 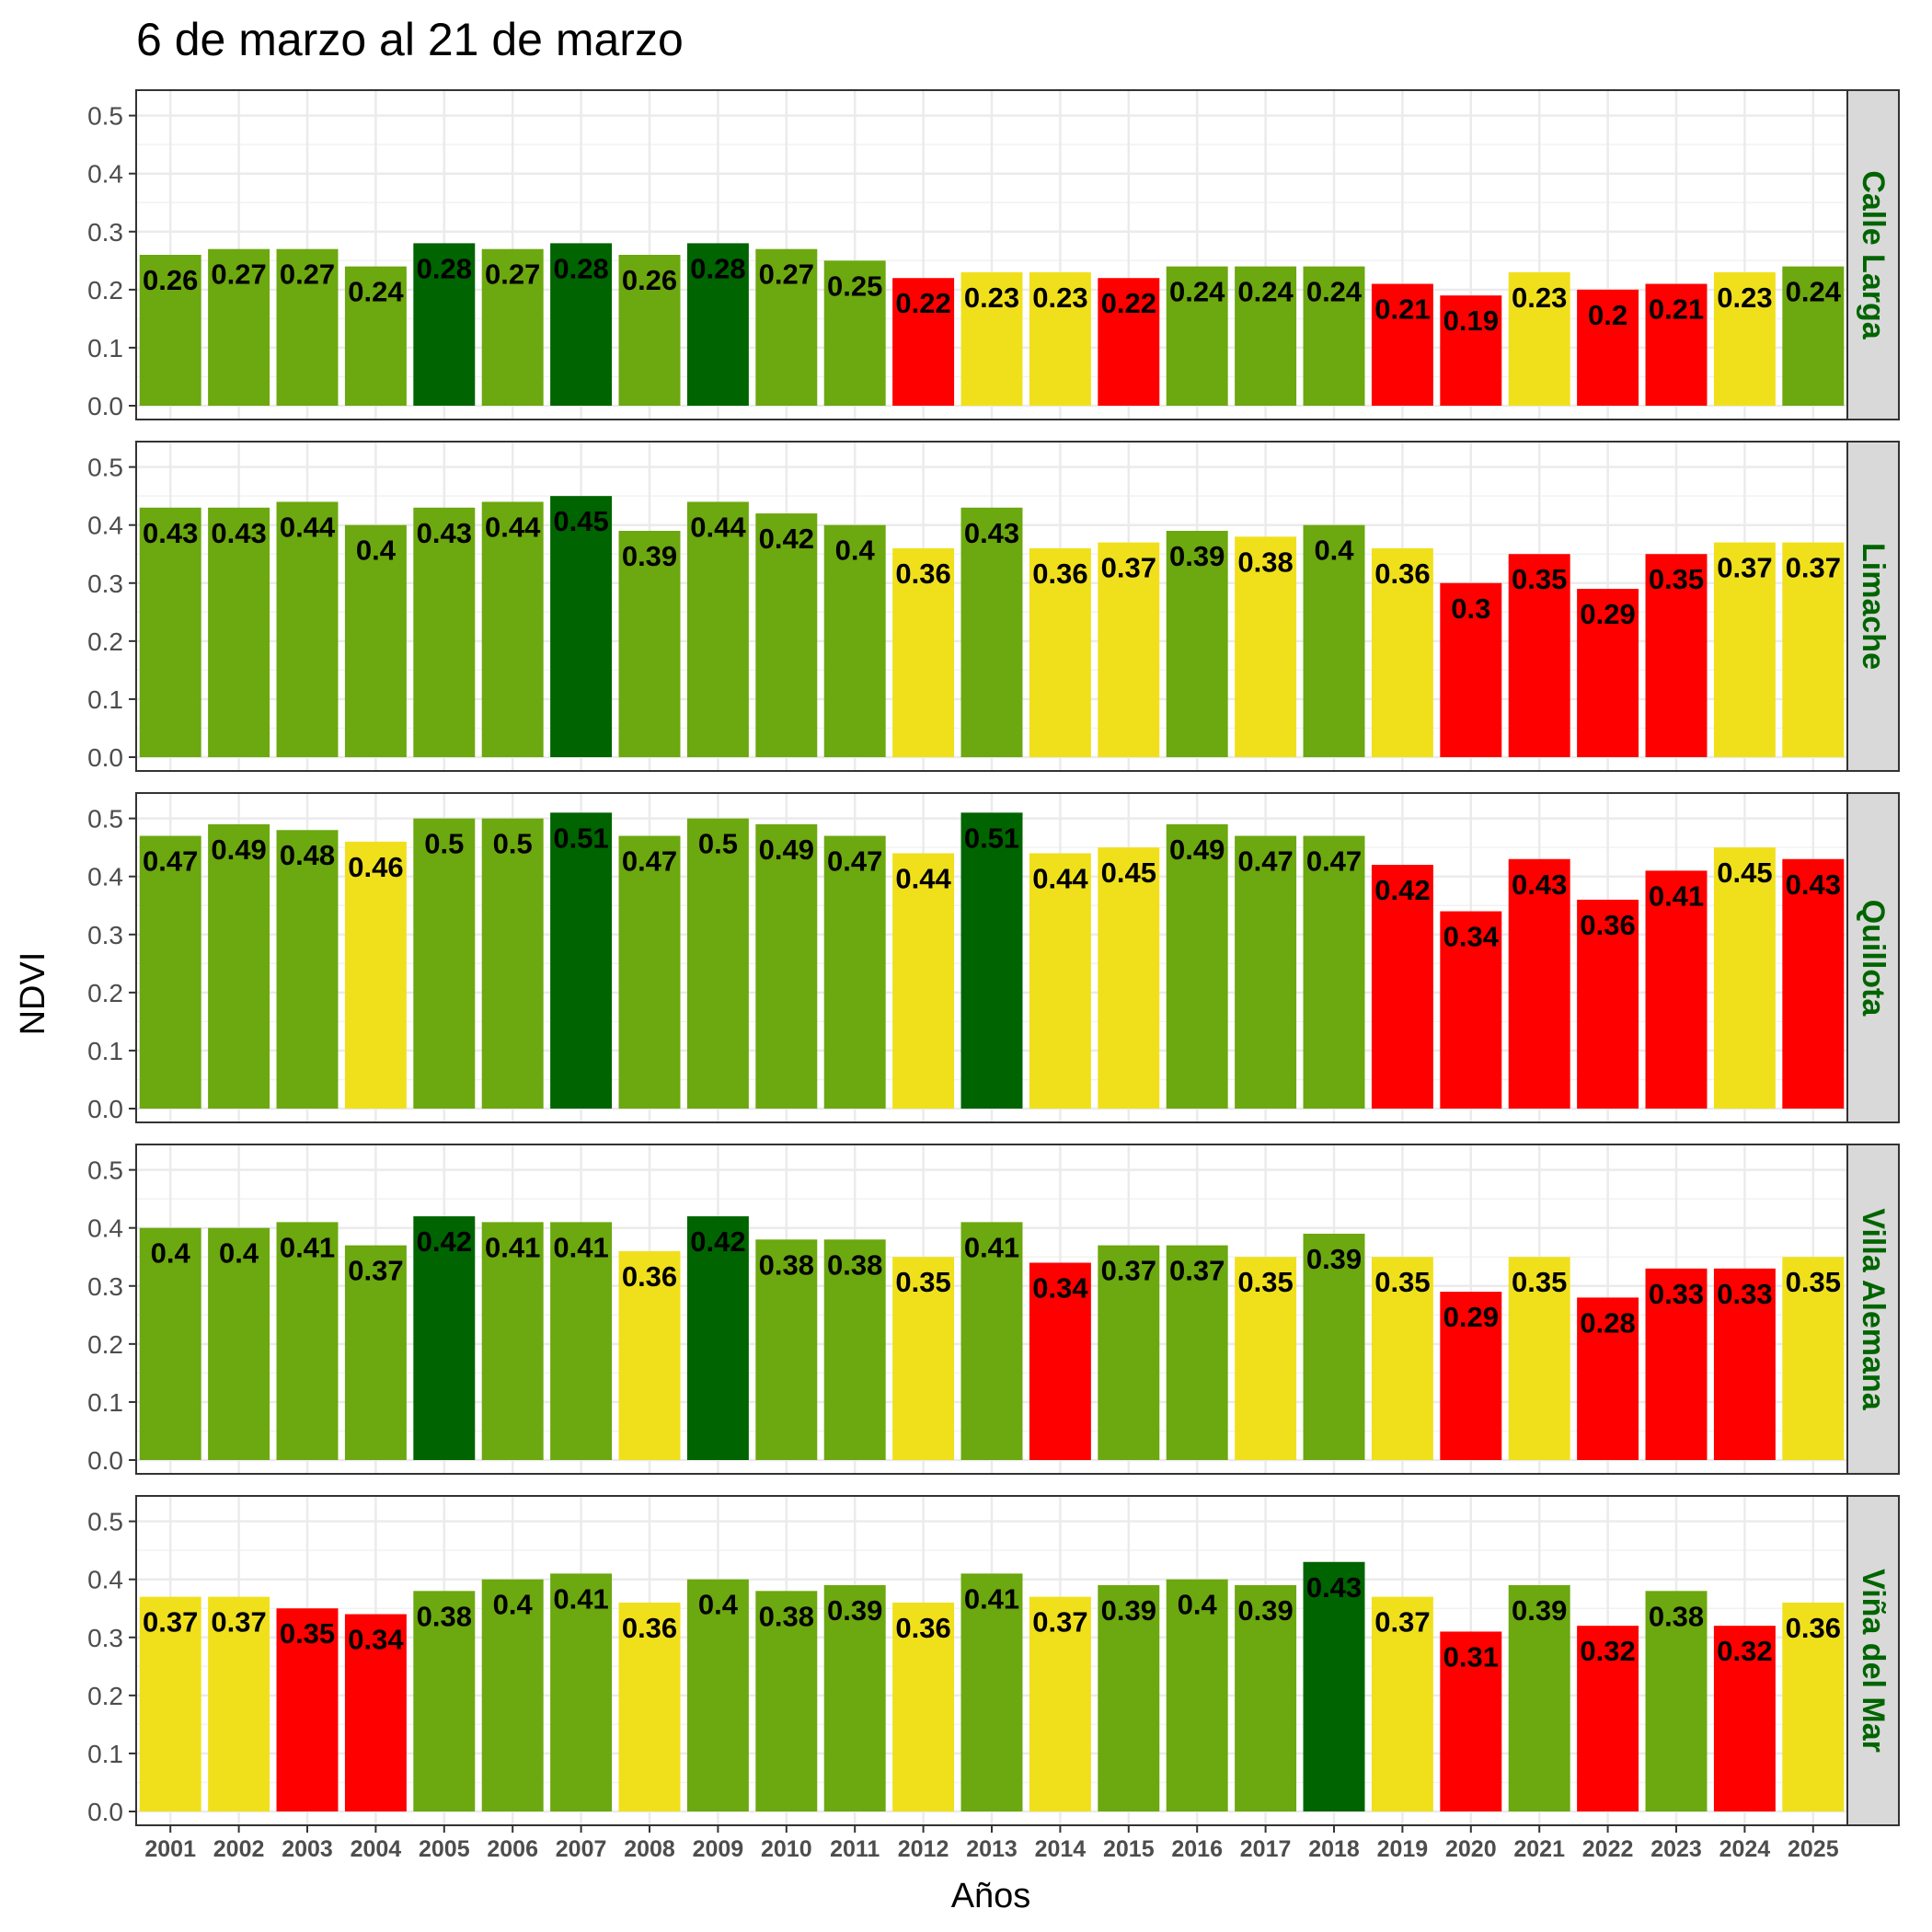 What do you see at coordinates (1676, 1849) in the screenshot?
I see `x-tick-label: 2023` at bounding box center [1676, 1849].